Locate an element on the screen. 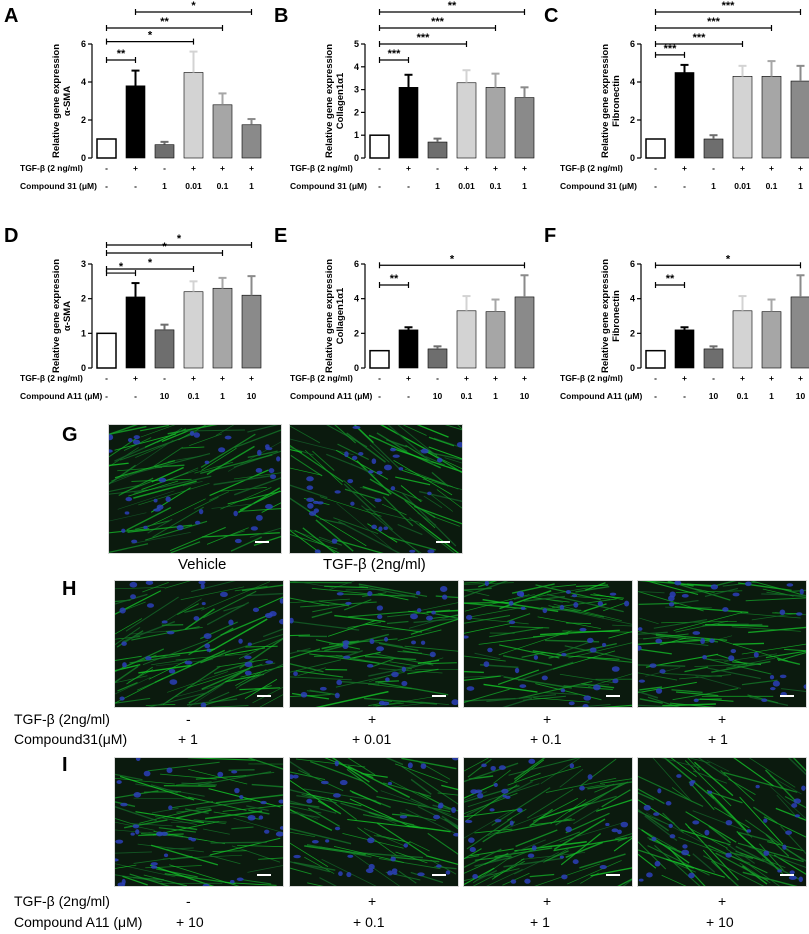 Image resolution: width=809 pixels, height=934 pixels. panel-letter-g: G is located at coordinates (70, 435).